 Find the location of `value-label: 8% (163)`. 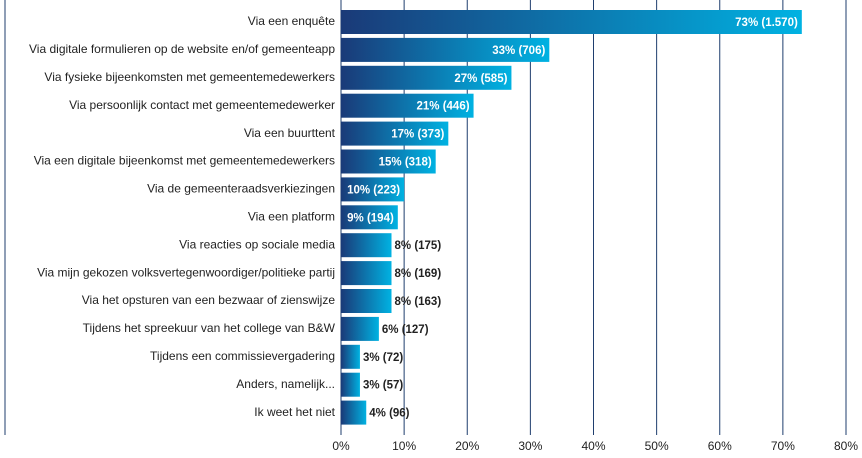

value-label: 8% (163) is located at coordinates (418, 302).